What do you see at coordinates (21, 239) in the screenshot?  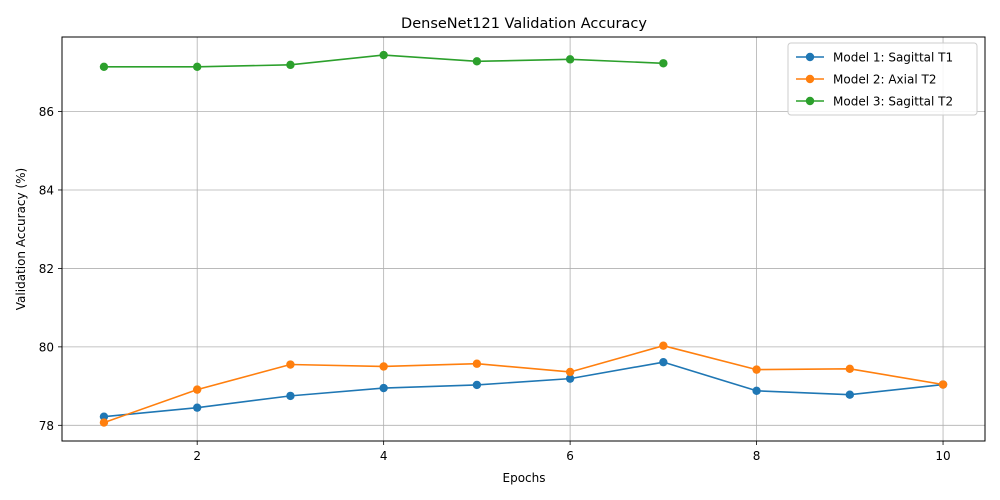 I see `y-axis-label: Validation Accuracy (%)` at bounding box center [21, 239].